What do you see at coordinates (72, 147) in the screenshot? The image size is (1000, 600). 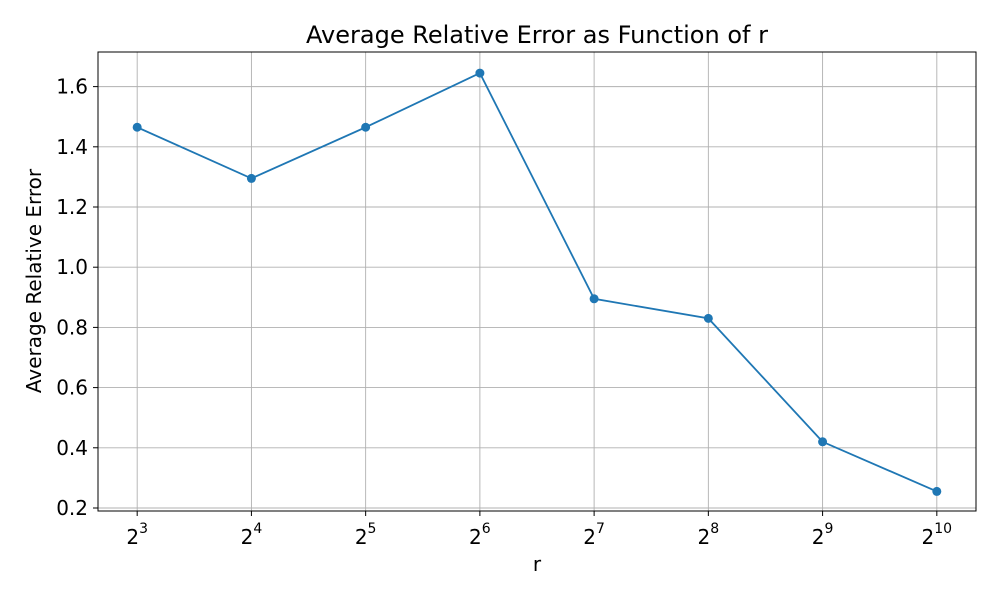 I see `y-tick-label: 1.4` at bounding box center [72, 147].